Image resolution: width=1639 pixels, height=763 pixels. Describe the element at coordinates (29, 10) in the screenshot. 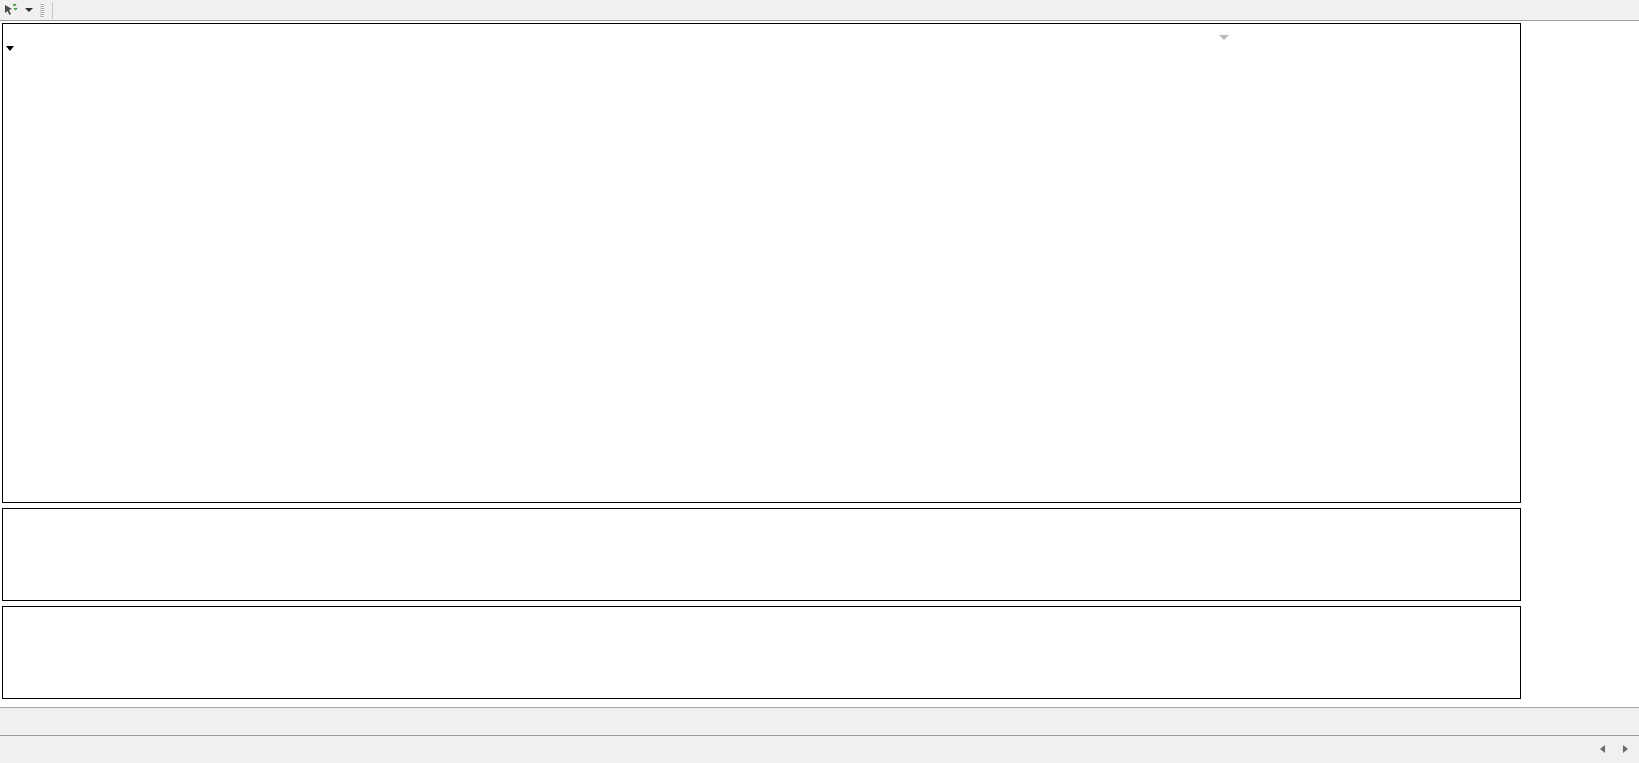

I see `cursor-dropdown-icon` at that location.